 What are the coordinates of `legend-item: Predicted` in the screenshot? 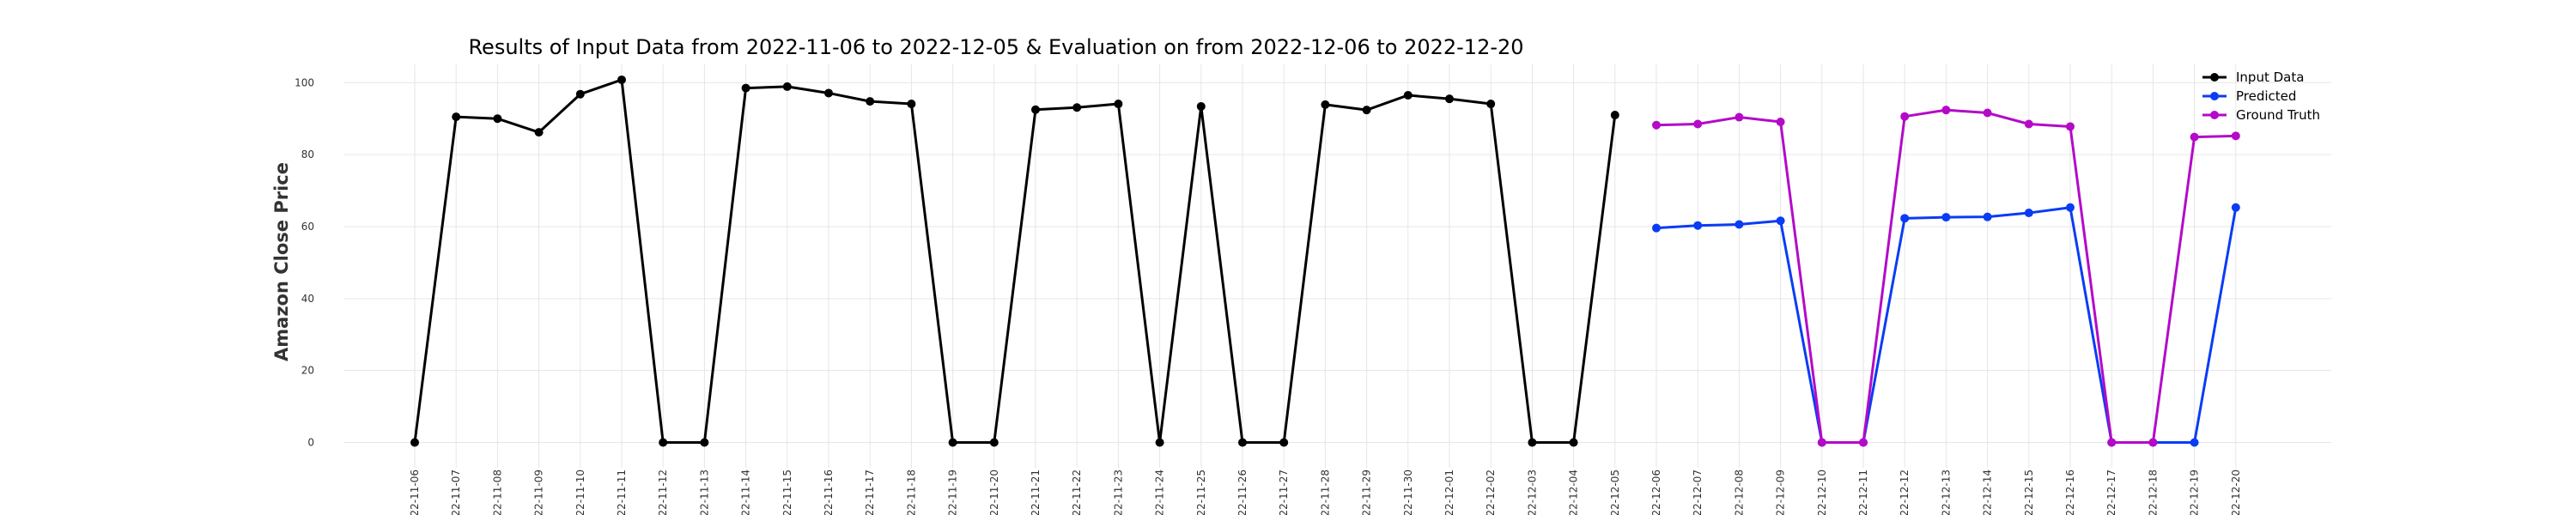 It's located at (2249, 96).